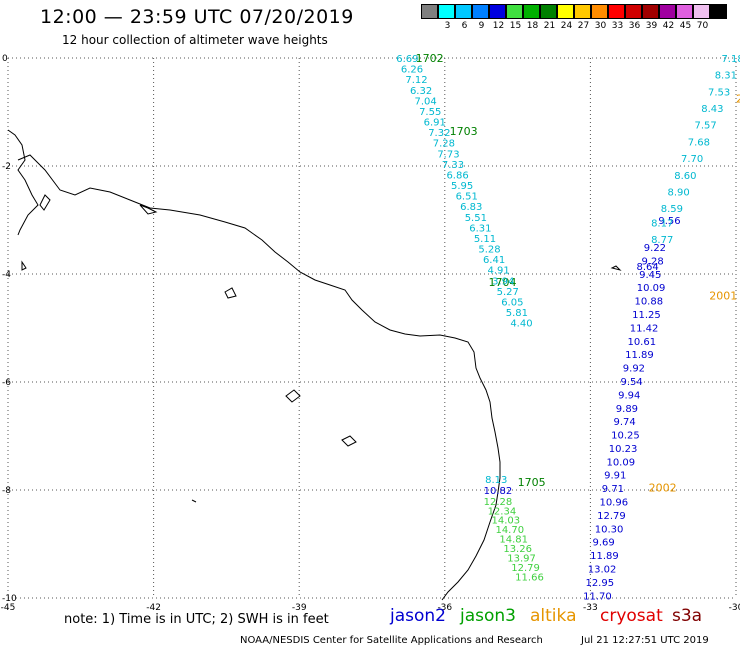  I want to click on pass-label: 1705, so click(532, 482).